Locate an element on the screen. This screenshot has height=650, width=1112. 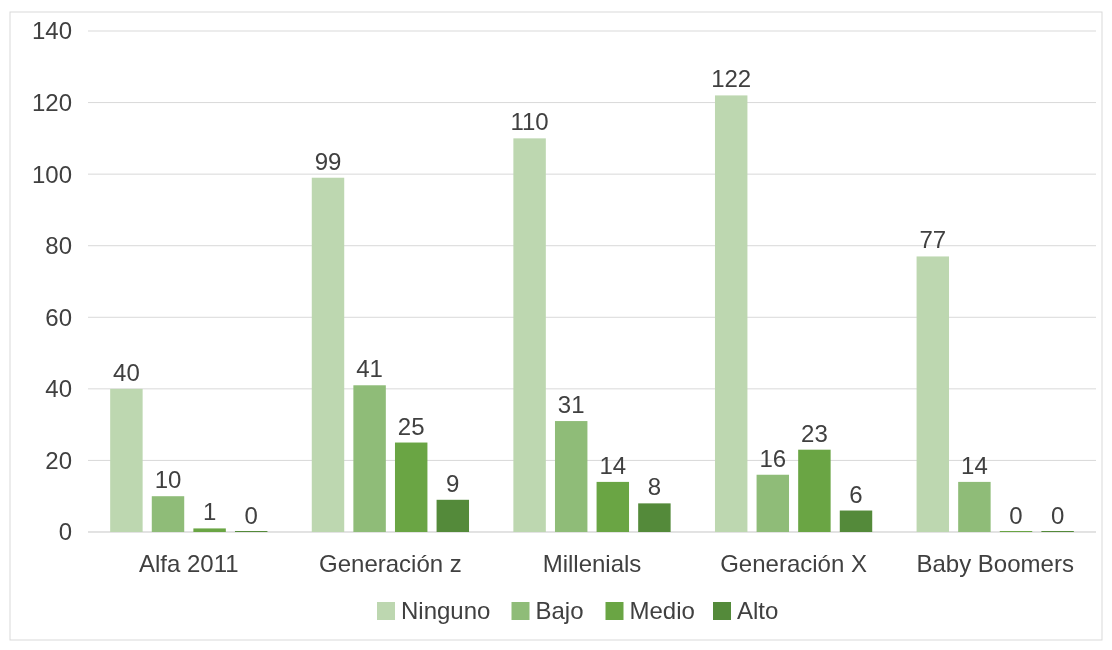
legend-label: Ninguno is located at coordinates (446, 611).